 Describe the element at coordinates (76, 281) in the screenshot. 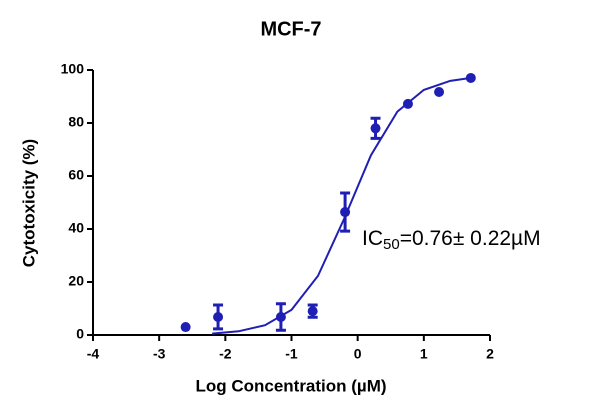

I see `y-tick-label: 20` at that location.